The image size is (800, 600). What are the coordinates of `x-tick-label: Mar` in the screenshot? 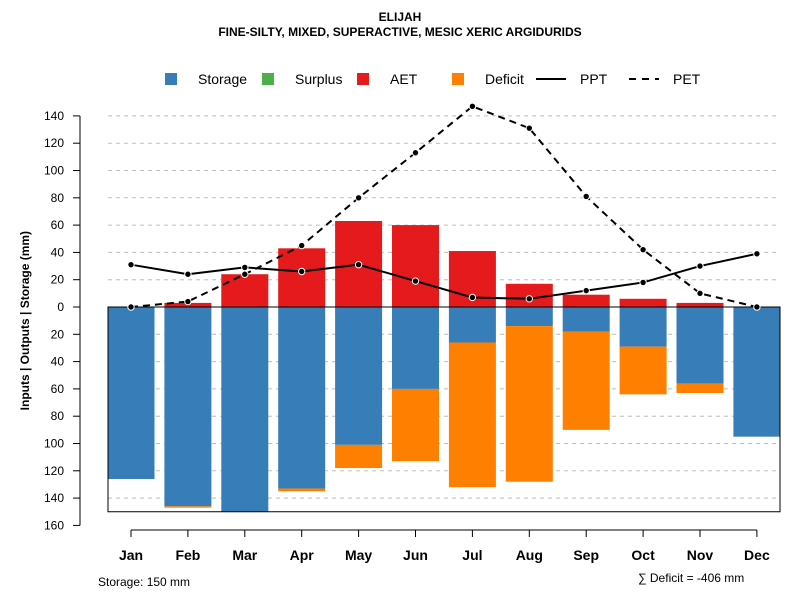 It's located at (244, 555).